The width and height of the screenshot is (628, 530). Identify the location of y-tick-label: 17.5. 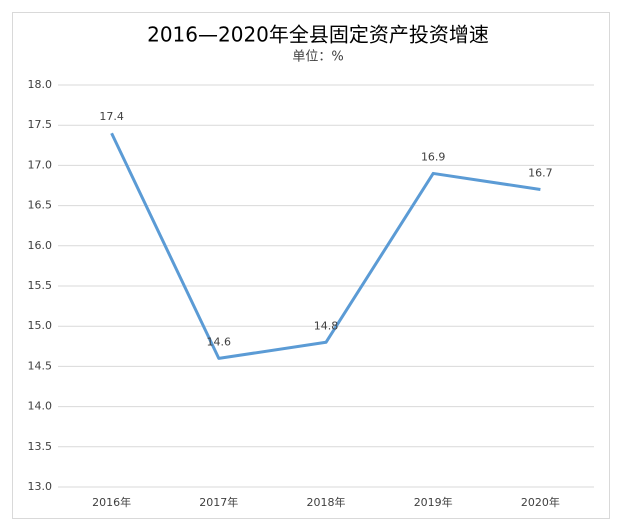
(40, 124).